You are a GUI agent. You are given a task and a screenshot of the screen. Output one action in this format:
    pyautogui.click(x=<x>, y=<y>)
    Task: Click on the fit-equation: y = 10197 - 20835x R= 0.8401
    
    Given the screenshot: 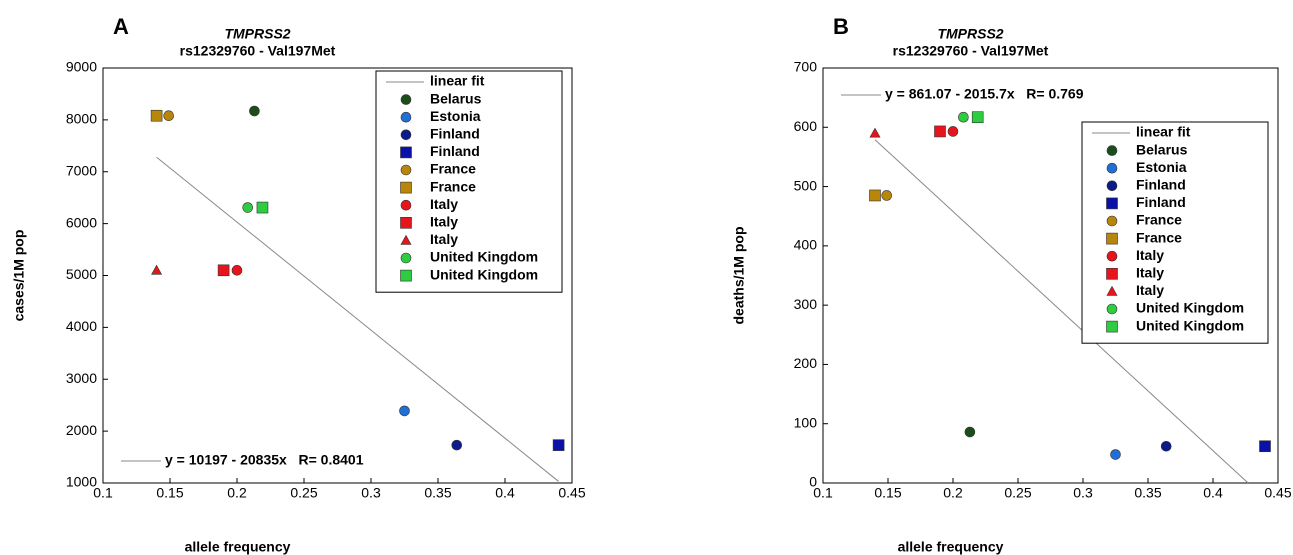 What is the action you would take?
    pyautogui.click(x=264, y=460)
    